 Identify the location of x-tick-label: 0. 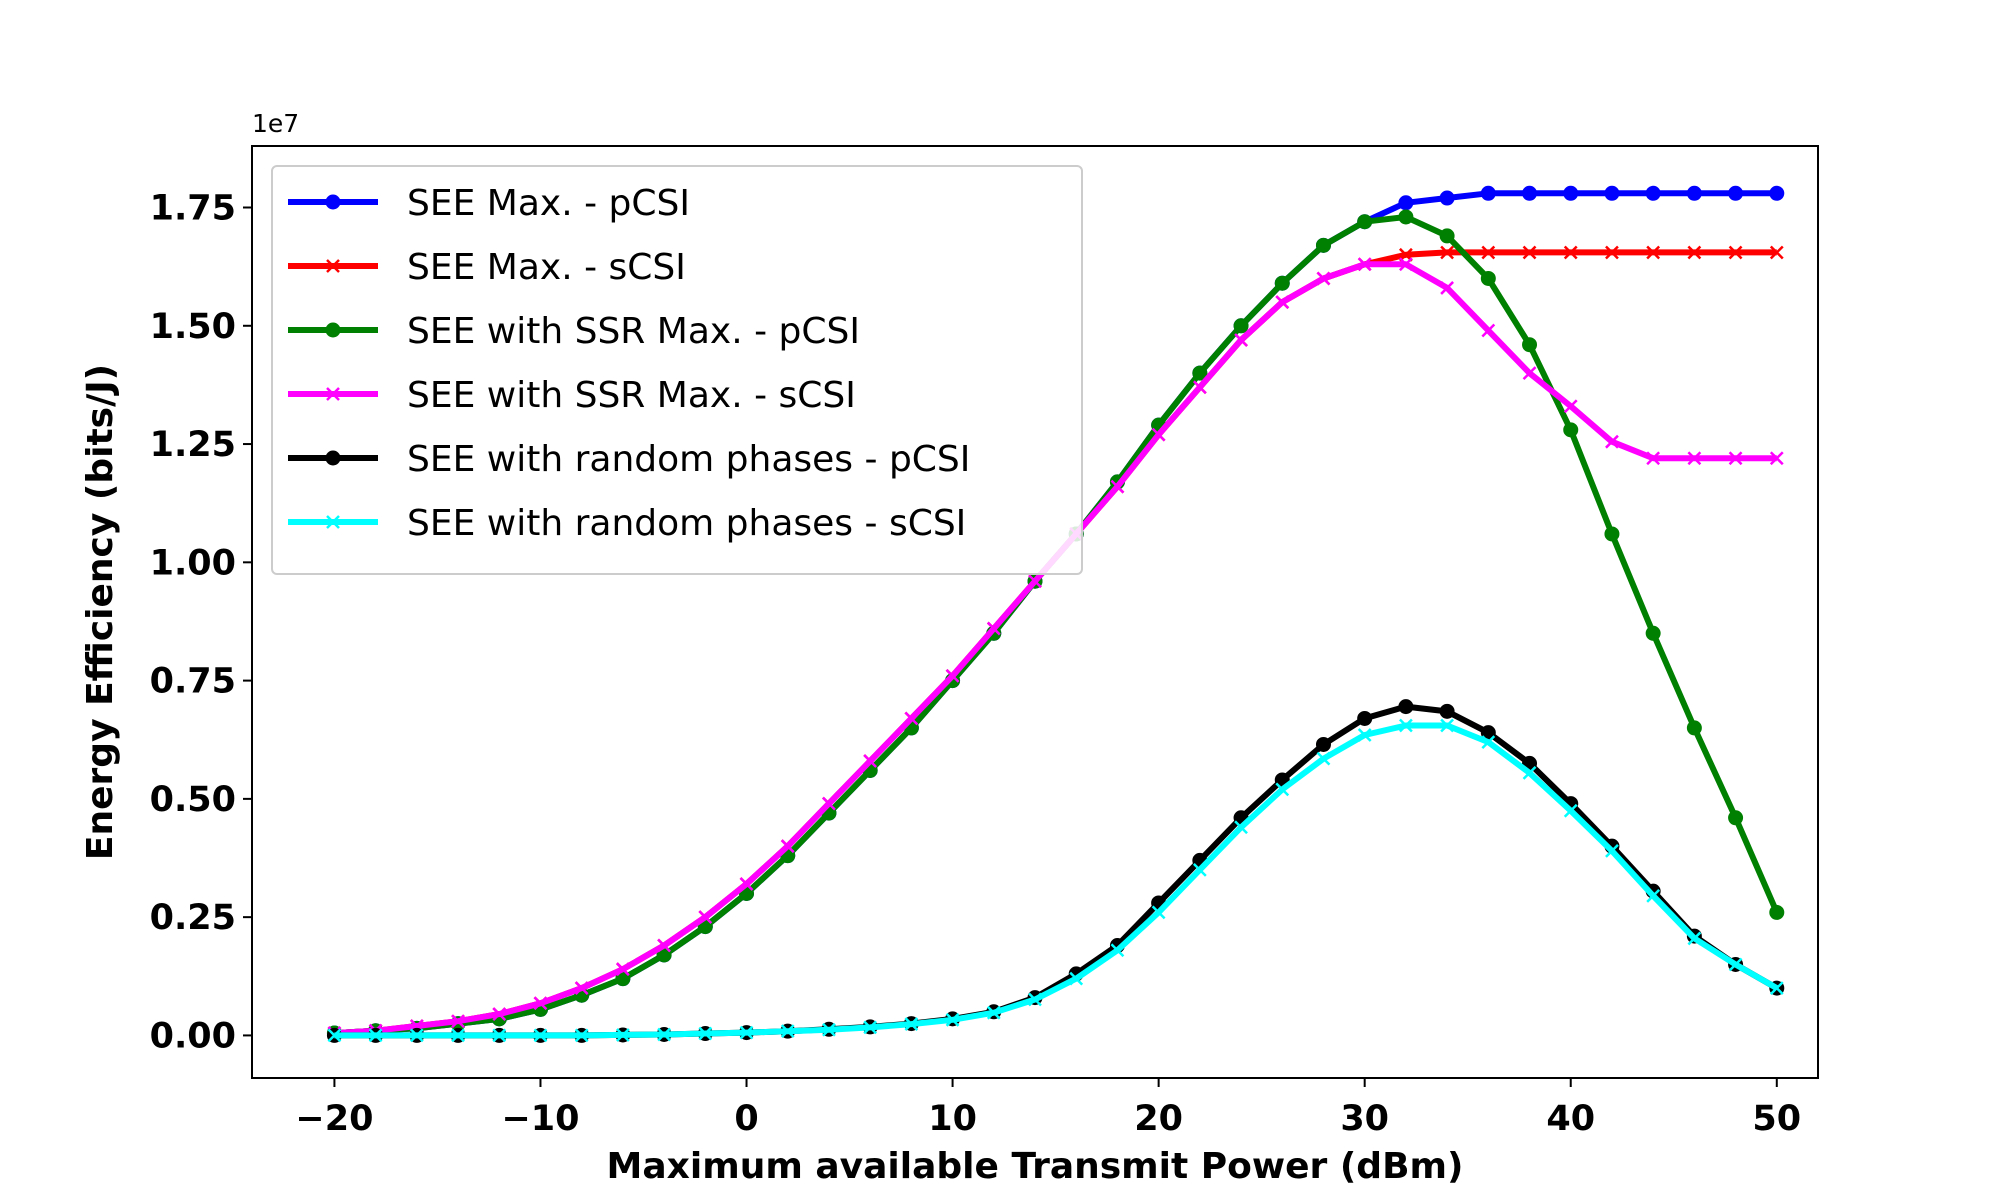
(746, 1119).